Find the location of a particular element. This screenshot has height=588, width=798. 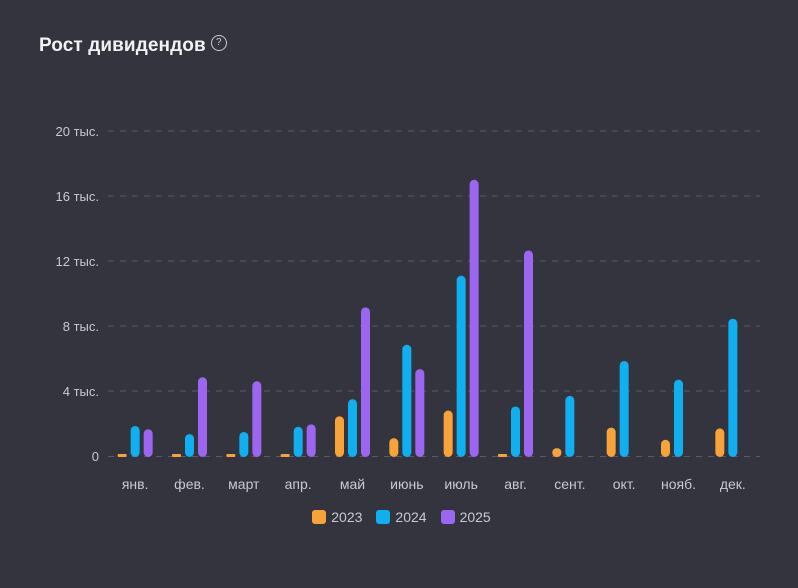

x-tick-label: июнь is located at coordinates (406, 484).